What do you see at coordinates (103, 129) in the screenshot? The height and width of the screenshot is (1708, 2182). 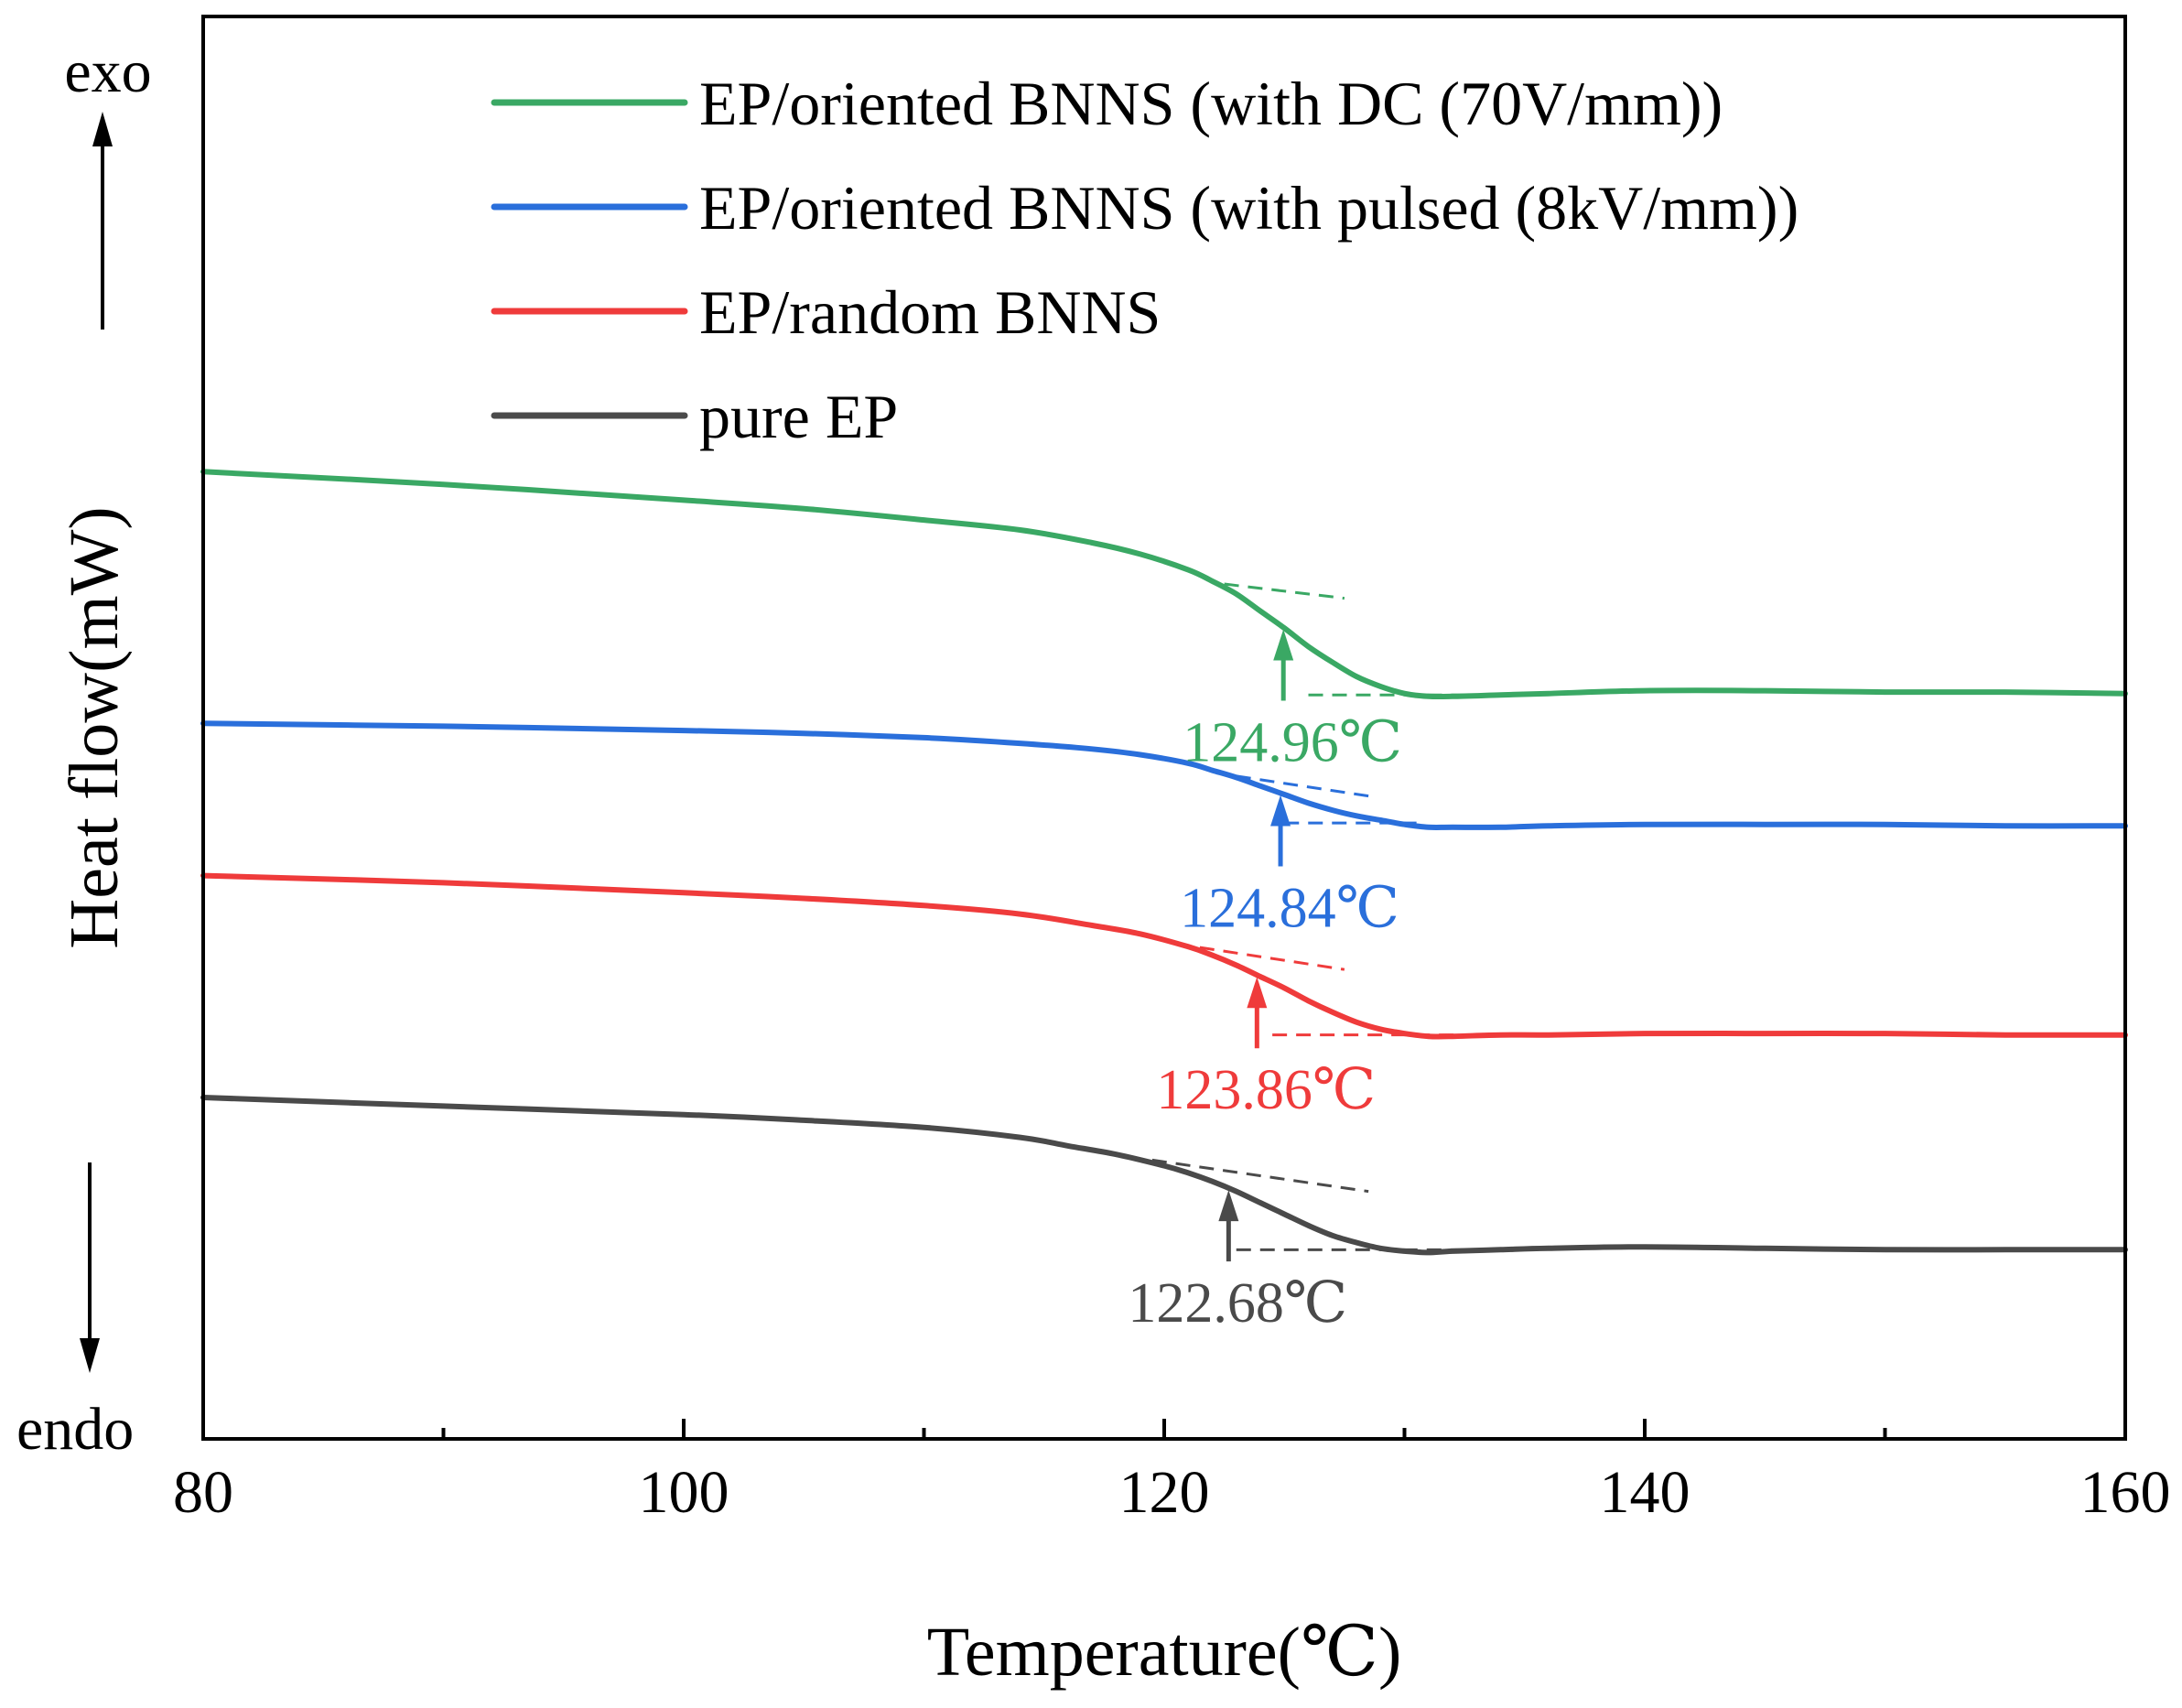 I see `exo-arrow-head` at bounding box center [103, 129].